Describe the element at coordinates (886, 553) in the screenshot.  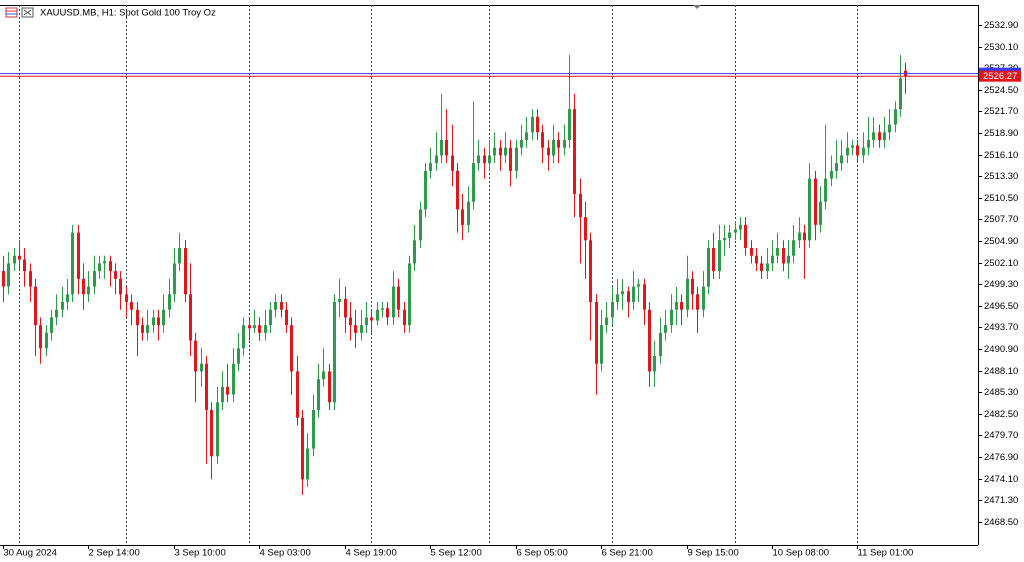
I see `x-tick-label: 11 Sep 01:00` at that location.